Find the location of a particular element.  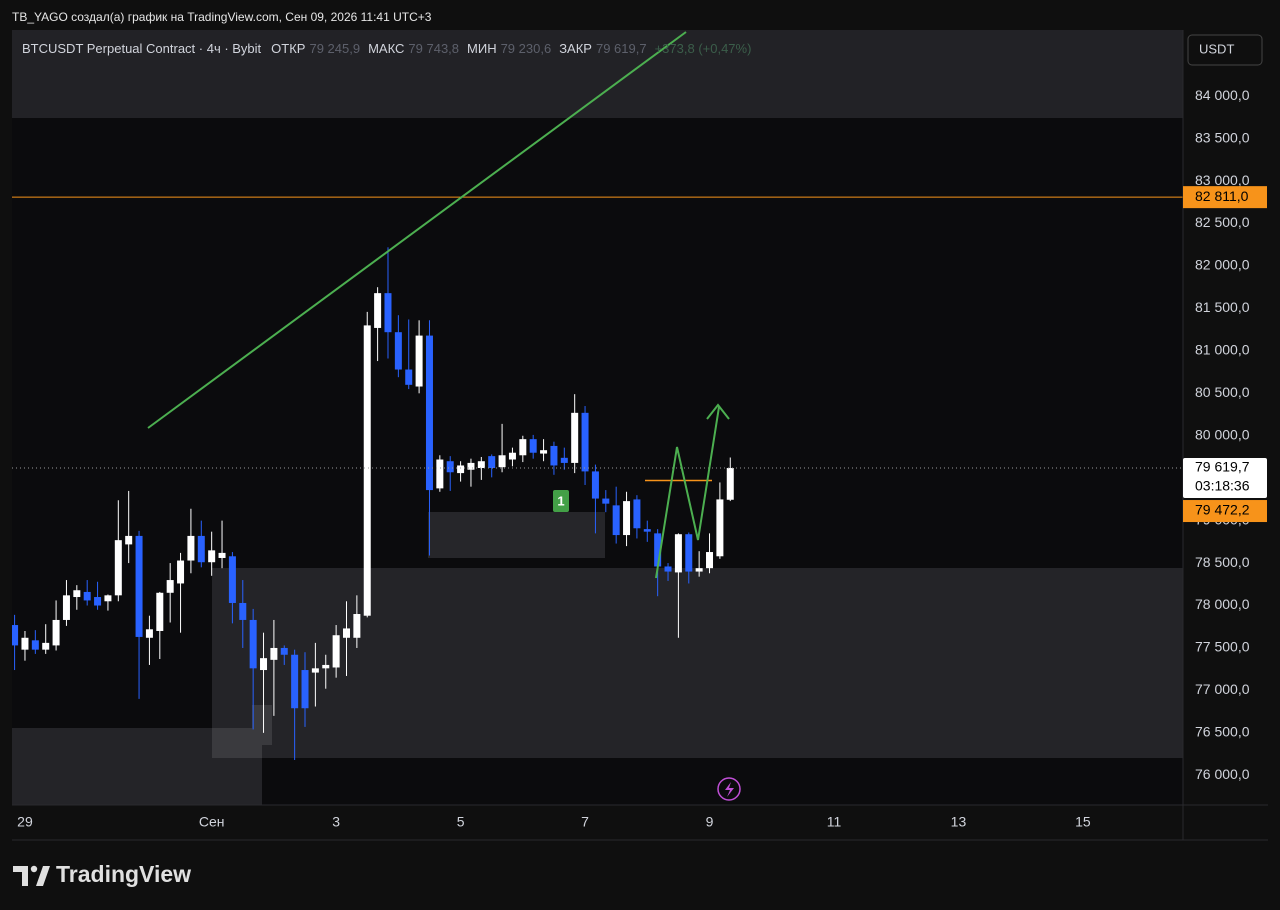

y-tick-label: 84 000,0 is located at coordinates (1222, 95).